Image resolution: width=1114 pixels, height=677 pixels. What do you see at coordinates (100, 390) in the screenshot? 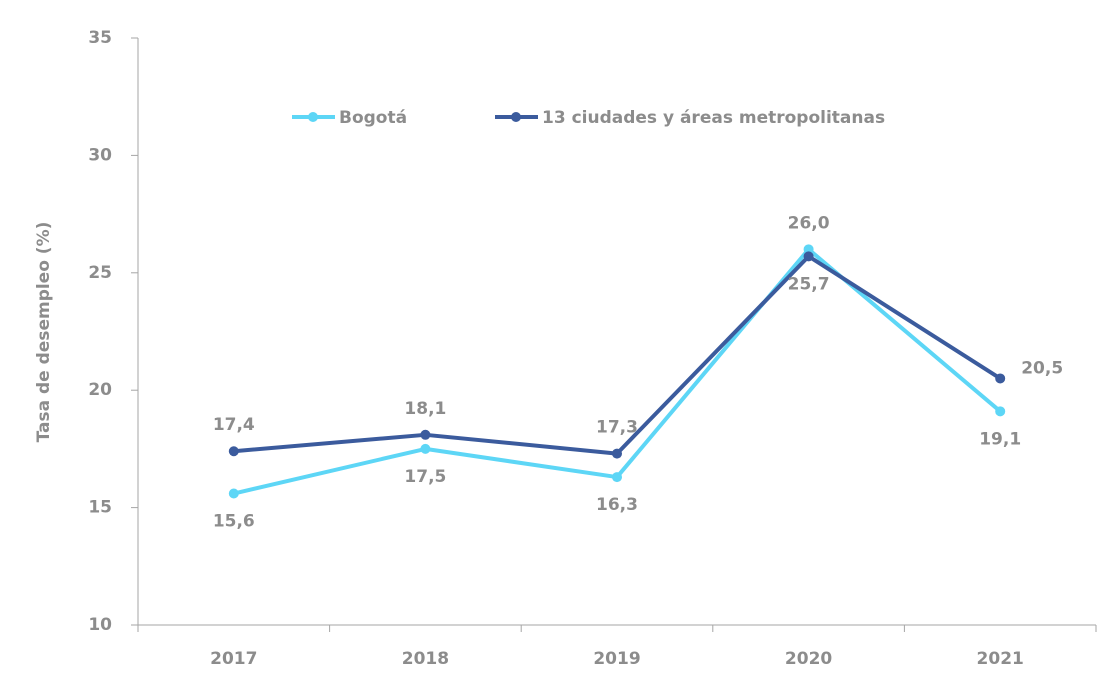
I see `y-tick-label: 20` at bounding box center [100, 390].